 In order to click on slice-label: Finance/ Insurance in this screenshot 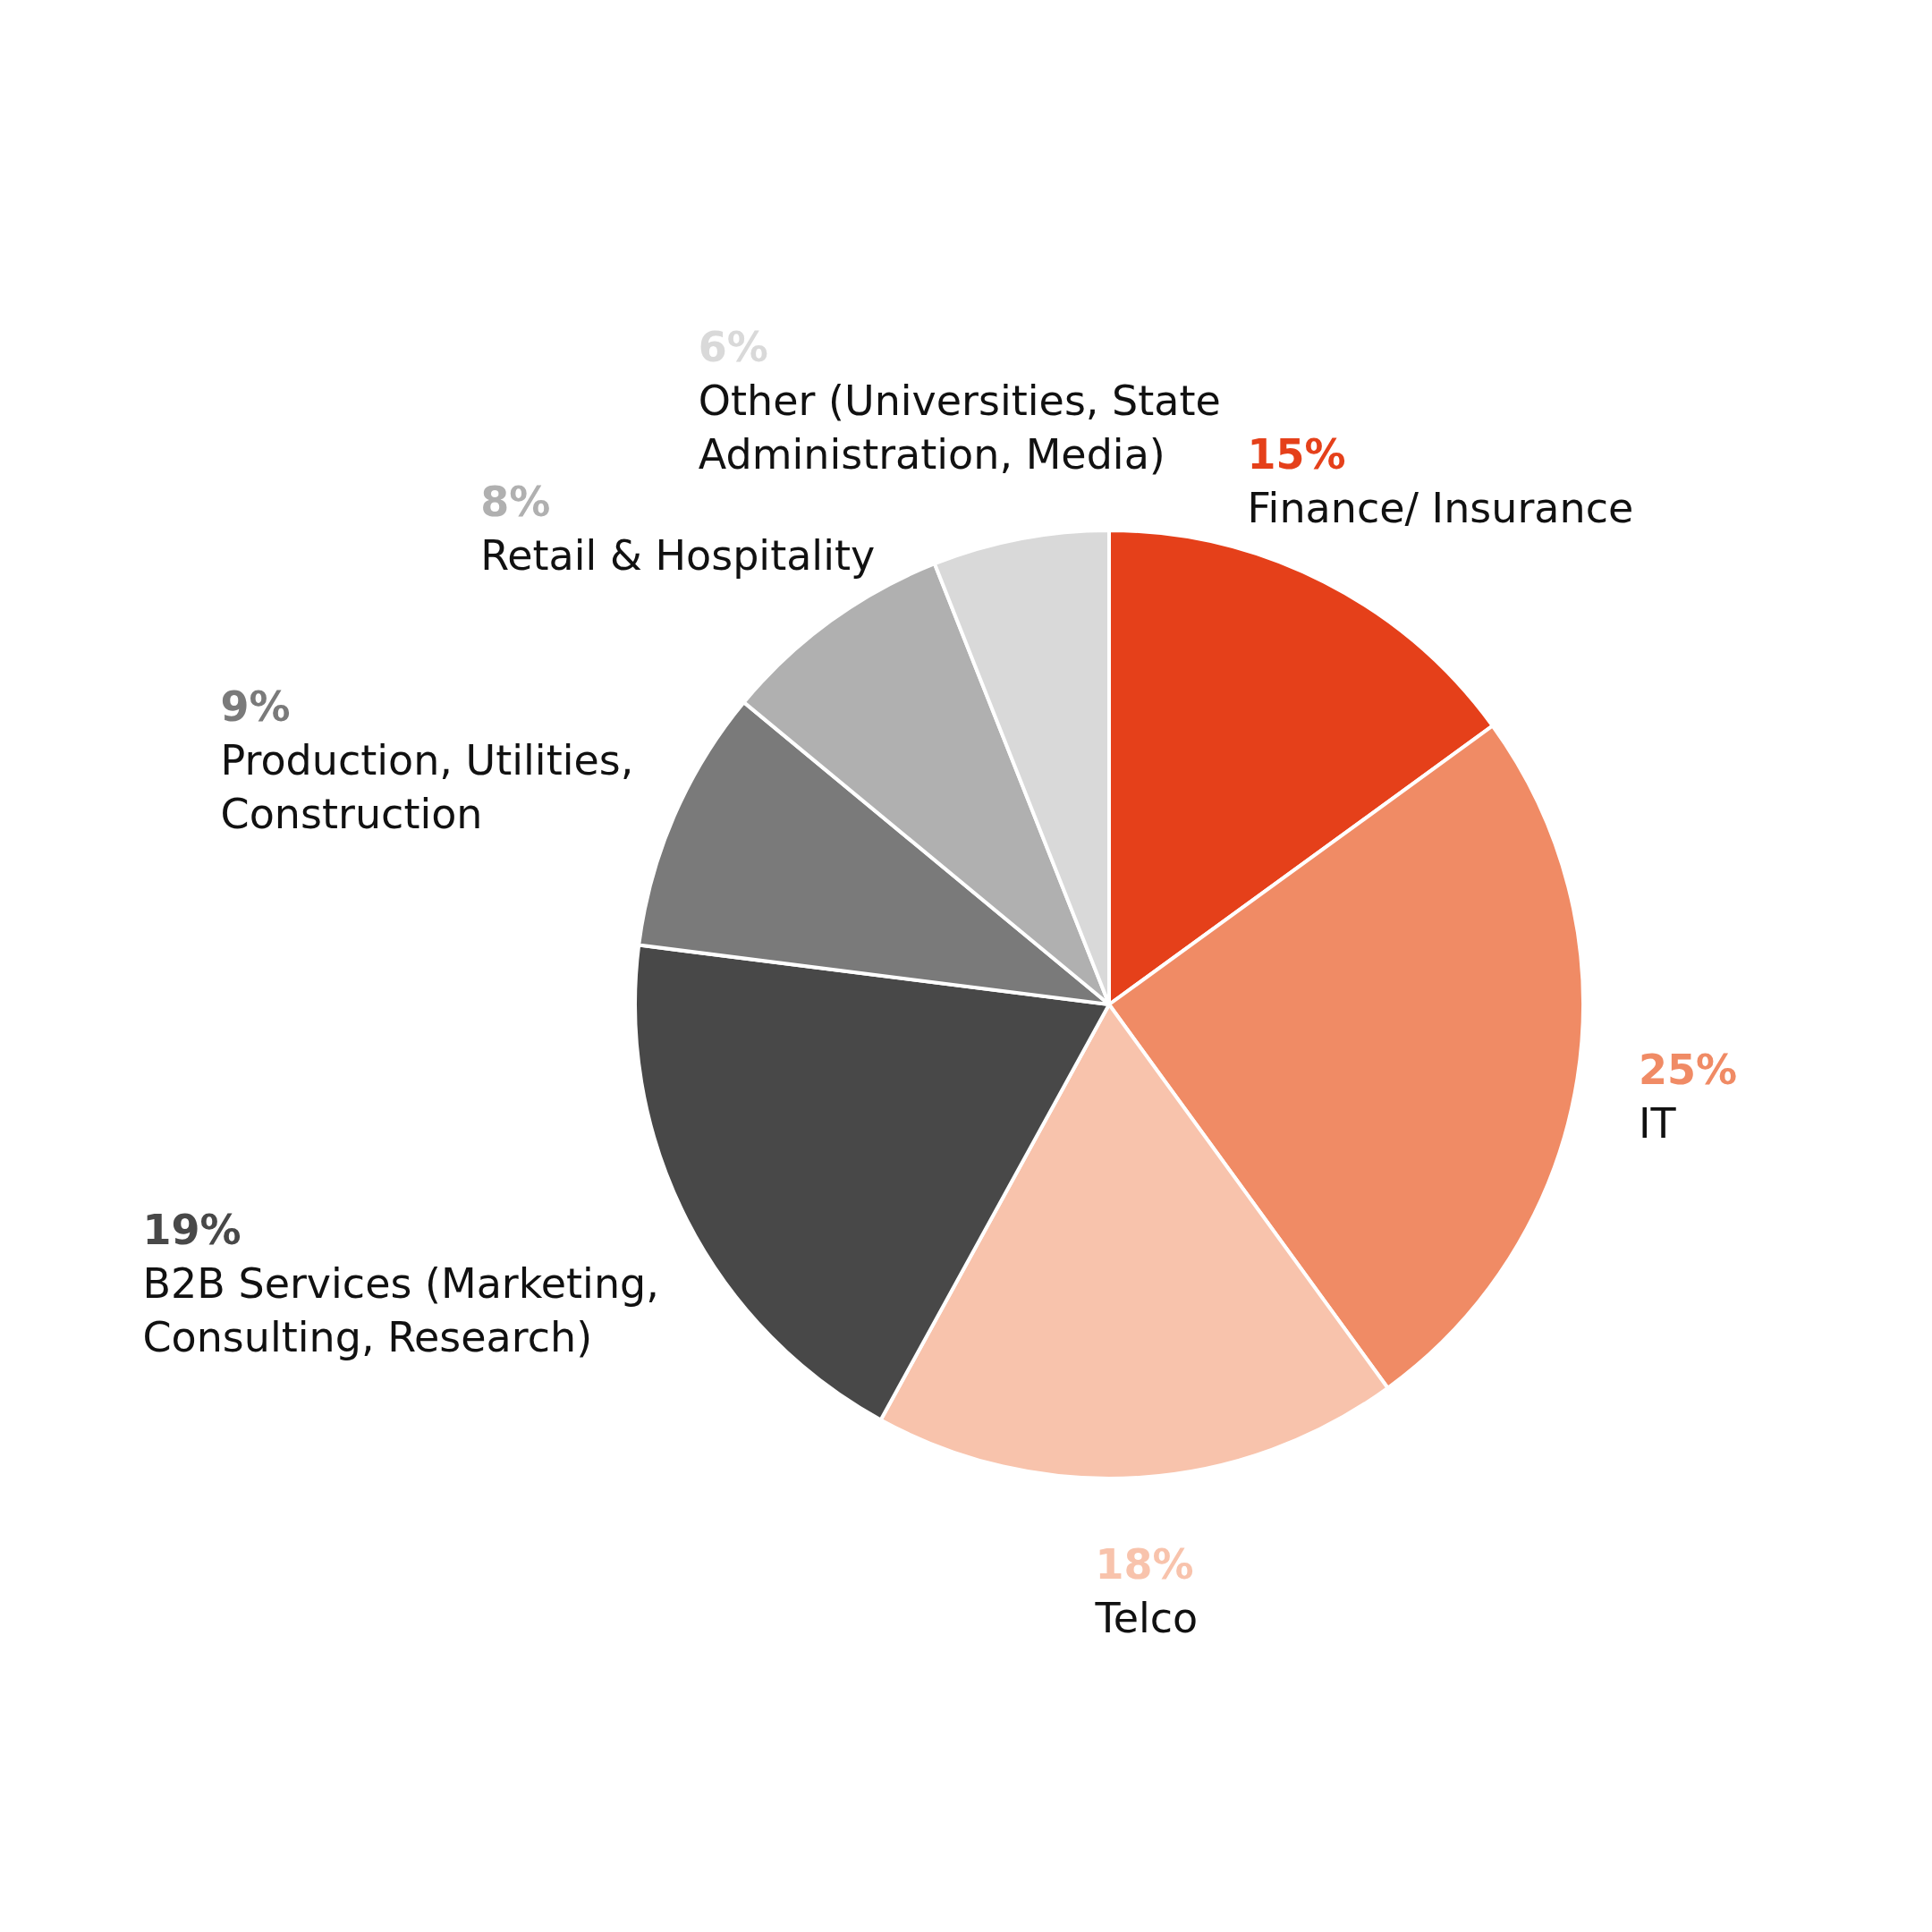, I will do `click(1440, 507)`.